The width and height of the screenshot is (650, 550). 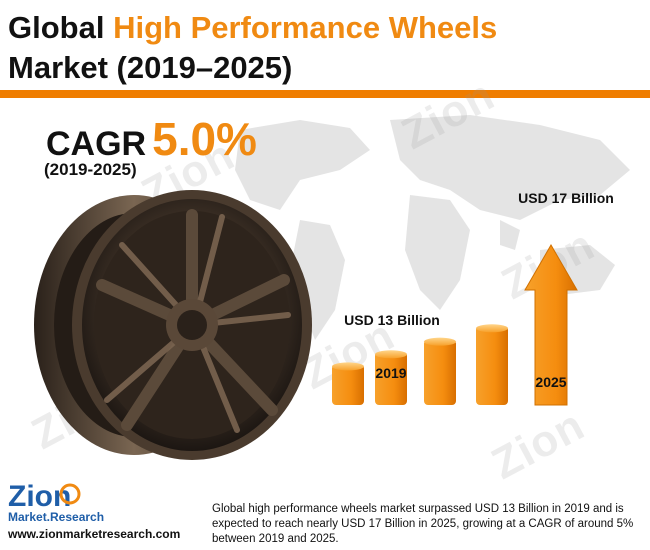 I want to click on bar-2025, so click(x=551, y=325).